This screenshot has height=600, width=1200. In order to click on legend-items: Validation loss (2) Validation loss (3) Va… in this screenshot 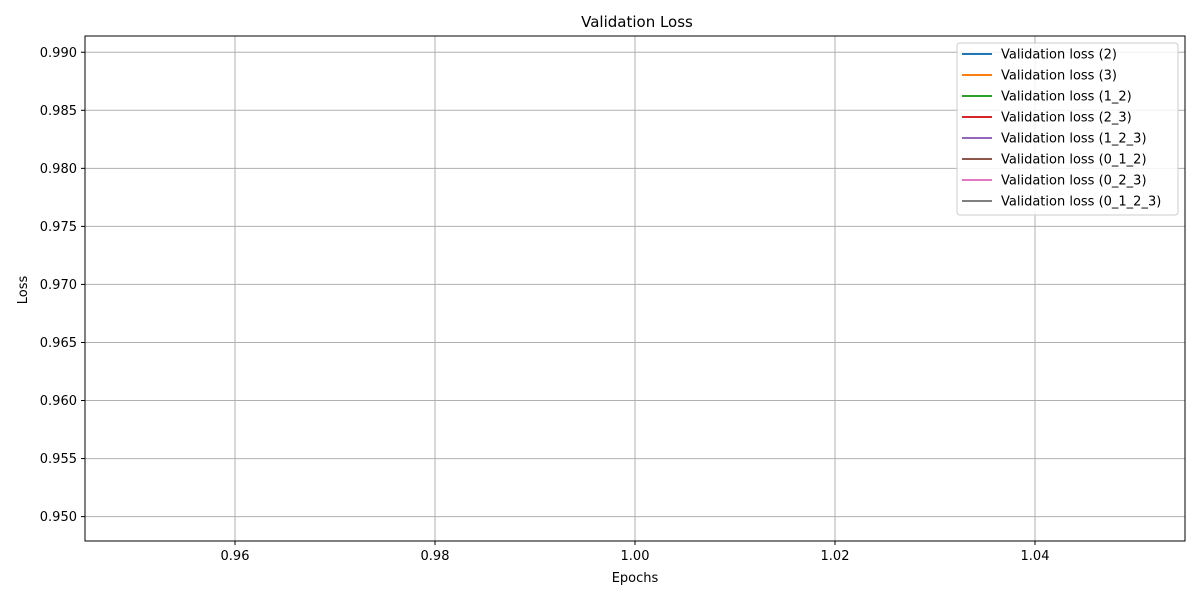, I will do `click(1061, 129)`.